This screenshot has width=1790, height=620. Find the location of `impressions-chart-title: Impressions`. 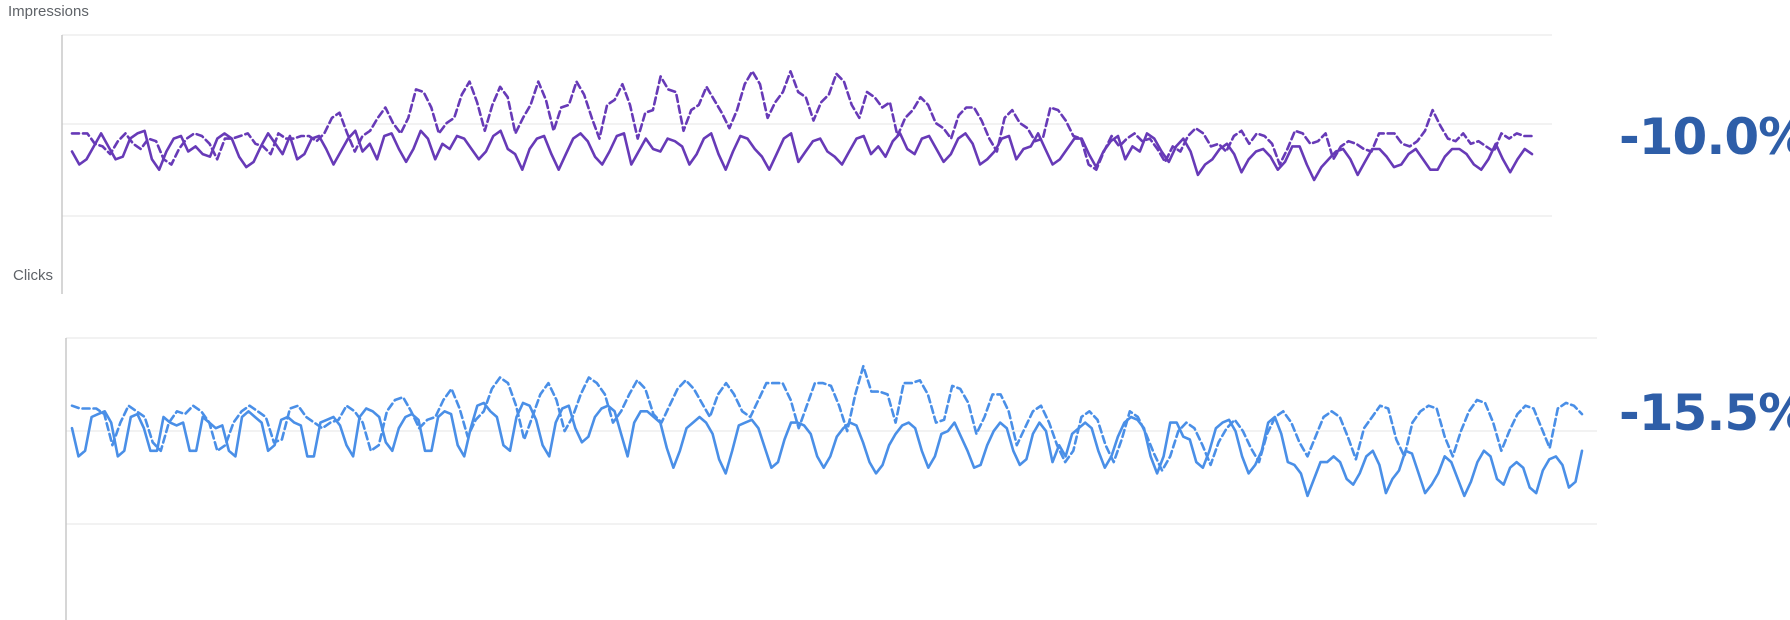

impressions-chart-title: Impressions is located at coordinates (48, 11).